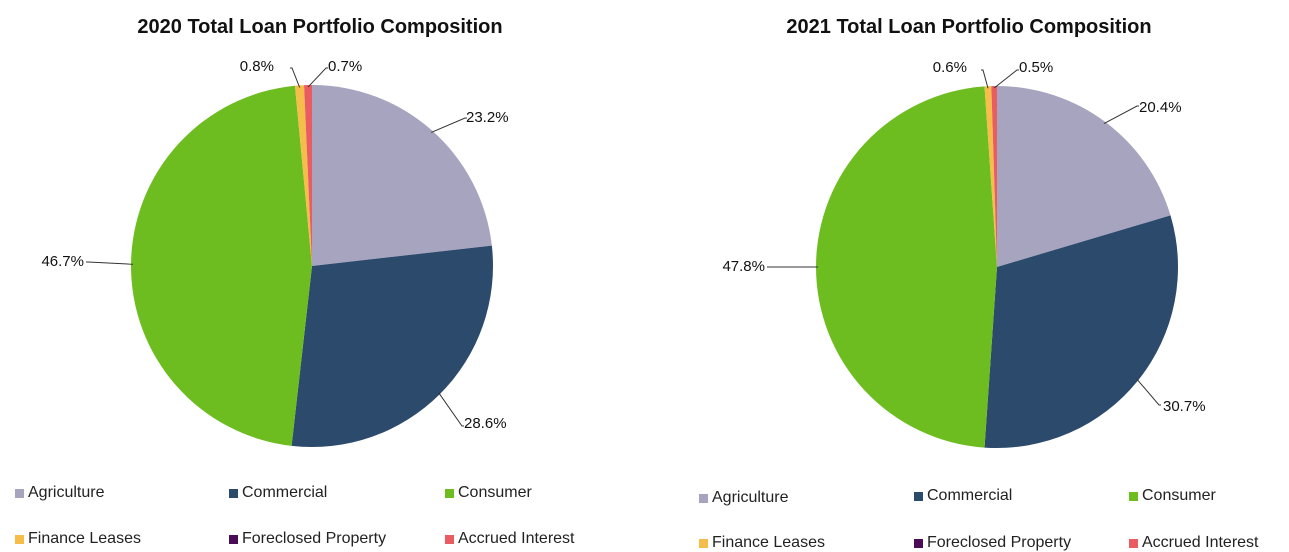  Describe the element at coordinates (345, 66) in the screenshot. I see `data-label: 0.7%` at that location.